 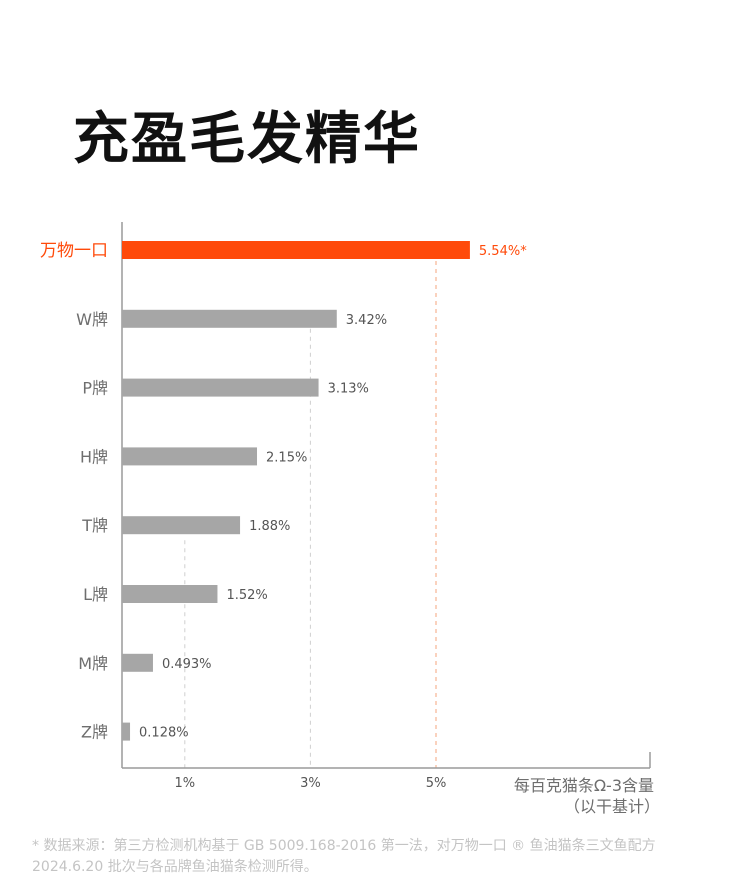 I want to click on value-label: 0.493%, so click(x=187, y=664).